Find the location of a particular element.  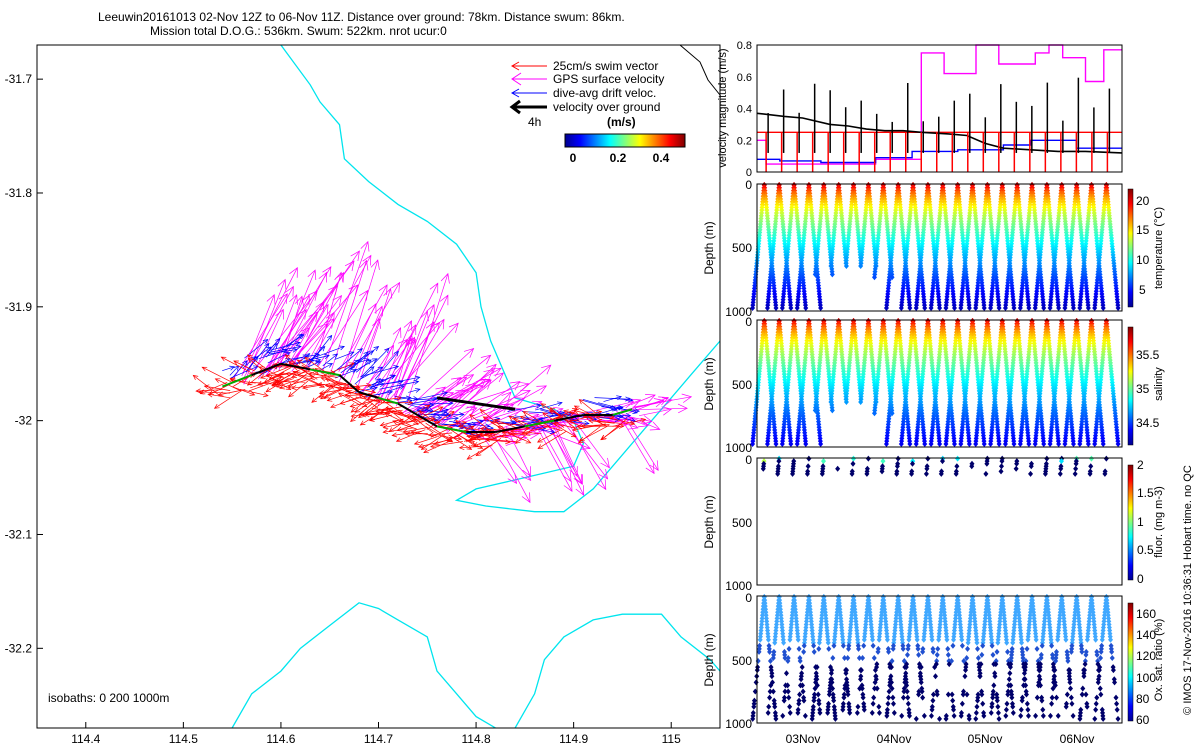

gps-arrow-92-head is located at coordinates (271, 299).